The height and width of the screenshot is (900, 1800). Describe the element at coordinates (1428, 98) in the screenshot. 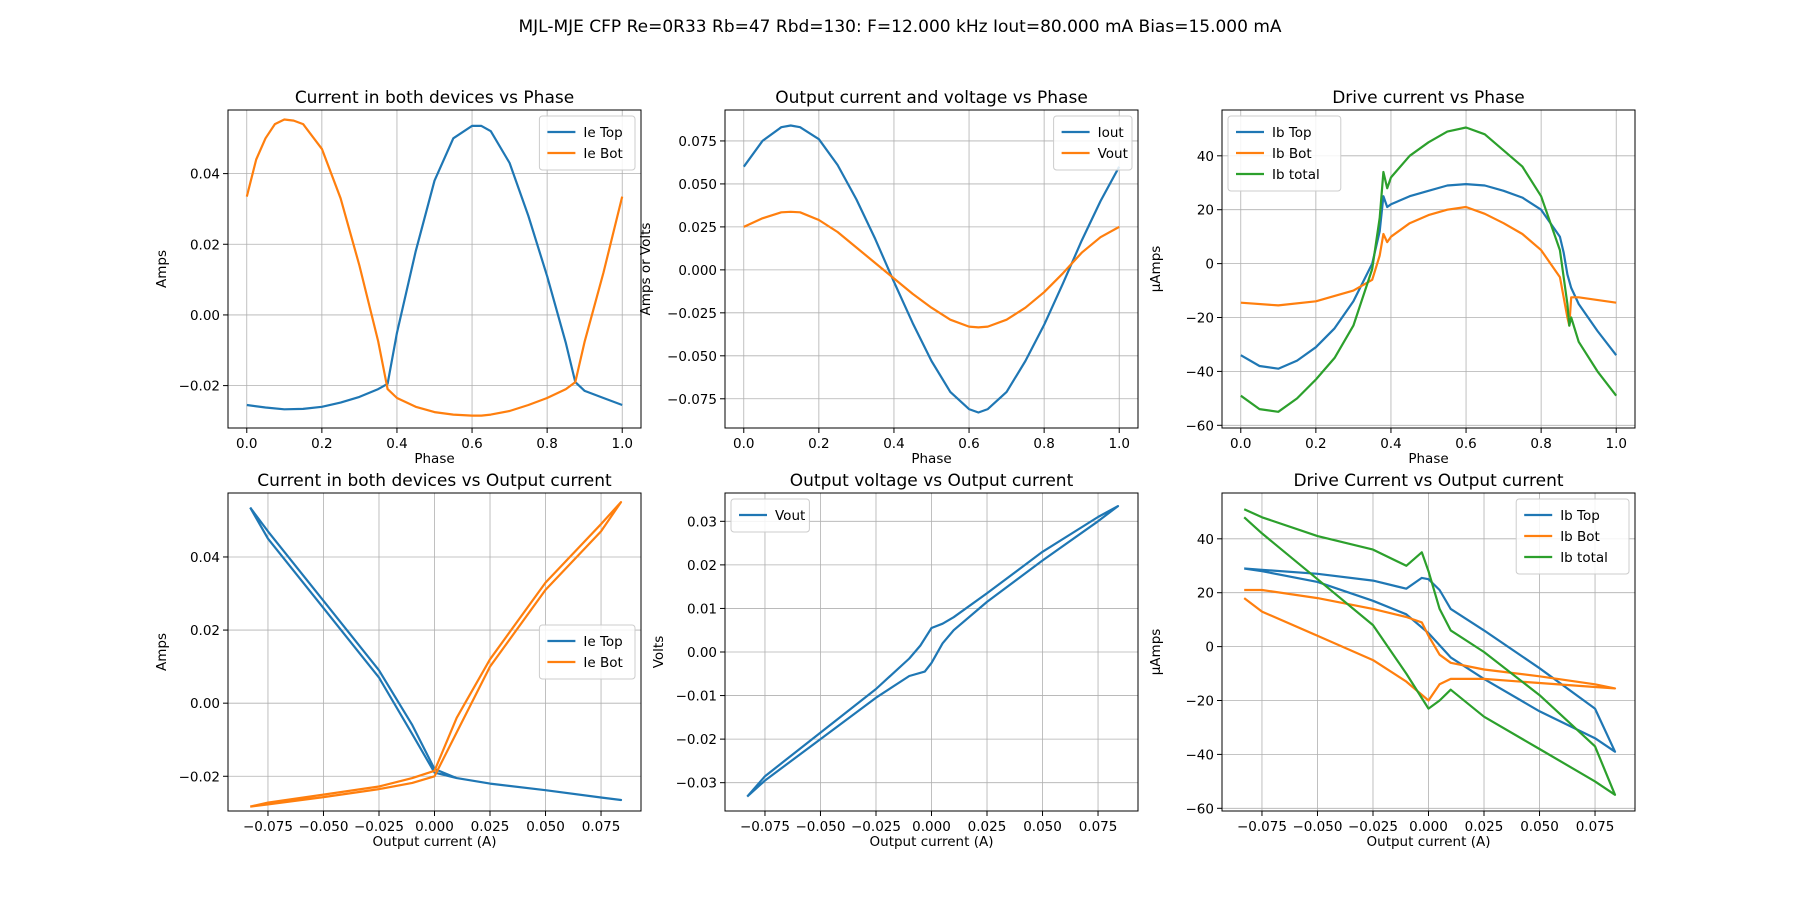

I see `subplot-title: Drive current vs Phase` at that location.